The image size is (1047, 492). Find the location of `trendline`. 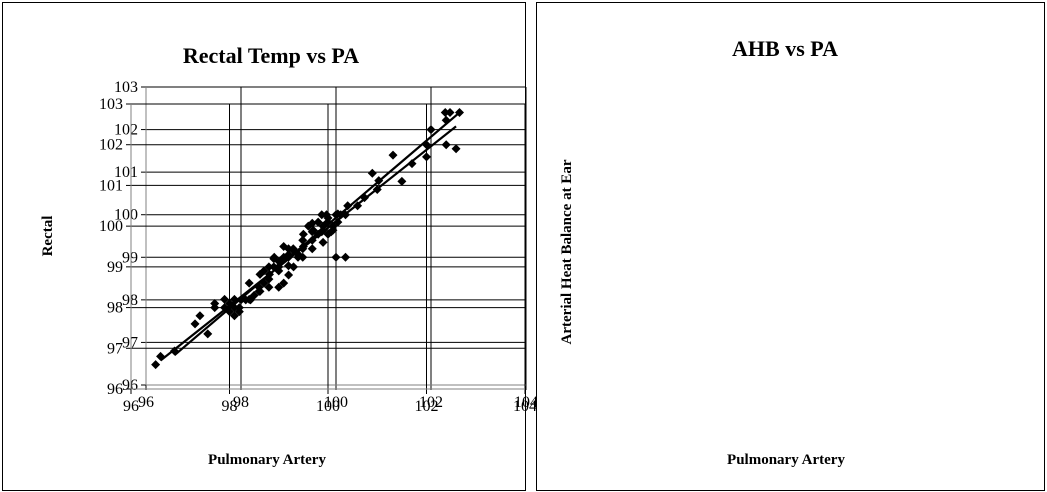

trendline is located at coordinates (308, 243).